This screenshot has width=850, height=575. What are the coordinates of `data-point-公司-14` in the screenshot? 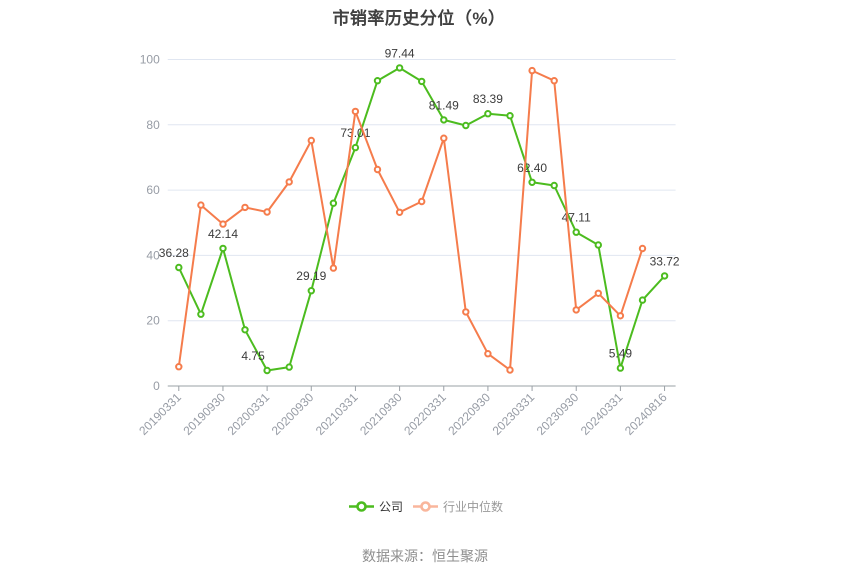 It's located at (488, 114).